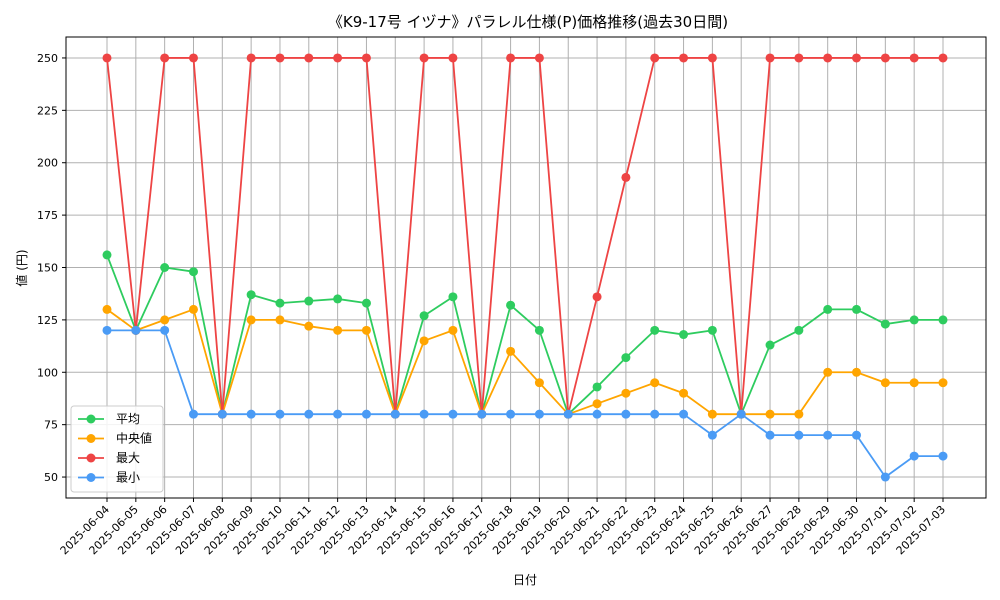 Image resolution: width=1000 pixels, height=600 pixels. What do you see at coordinates (47, 110) in the screenshot?
I see `y-tick-label: 225` at bounding box center [47, 110].